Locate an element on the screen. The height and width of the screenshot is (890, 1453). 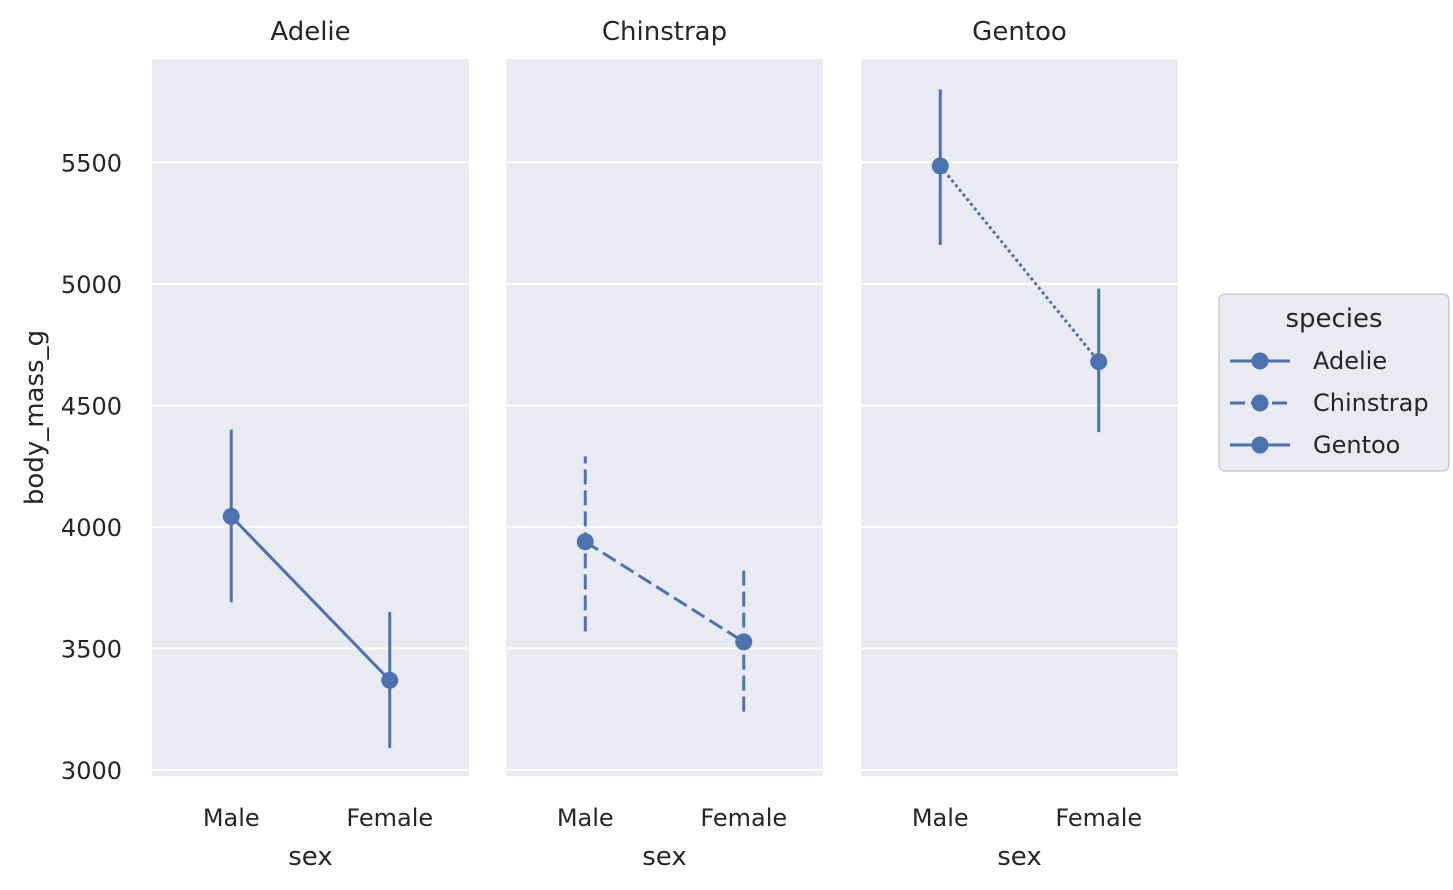
legend-box is located at coordinates (1334, 382).